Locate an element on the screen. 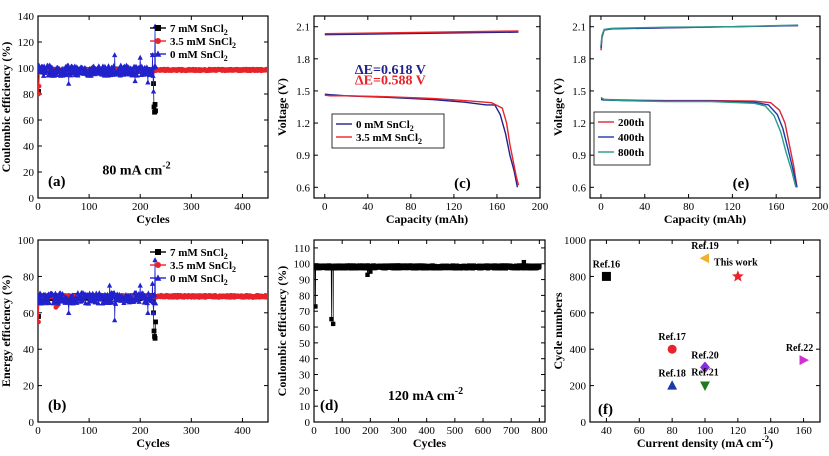 The height and width of the screenshot is (456, 829). legend-label: 0 mM SnCl2 is located at coordinates (385, 126).